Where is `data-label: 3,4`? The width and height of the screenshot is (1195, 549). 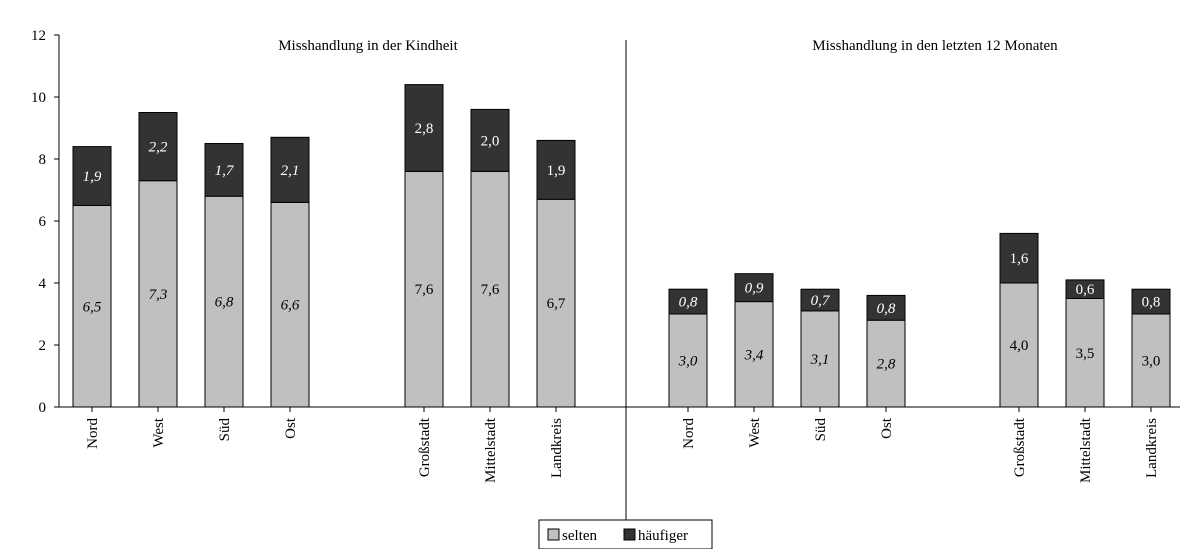
data-label: 3,4 is located at coordinates (754, 355).